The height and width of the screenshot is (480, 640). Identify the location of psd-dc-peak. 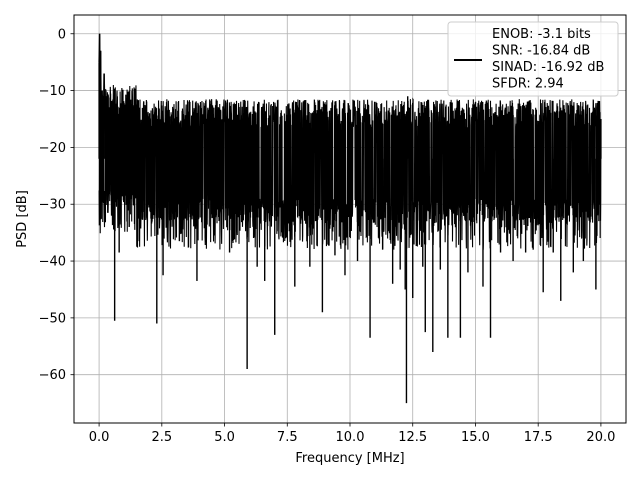
(105, 124).